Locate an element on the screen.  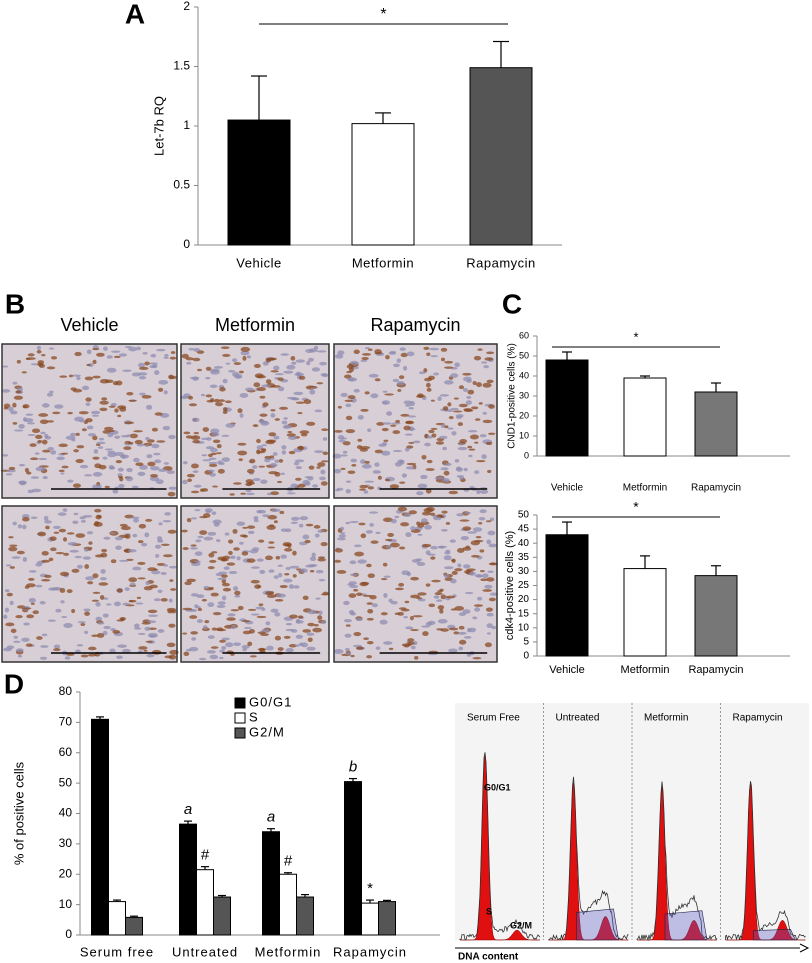
y-tick-label: 10 is located at coordinates (524, 435).